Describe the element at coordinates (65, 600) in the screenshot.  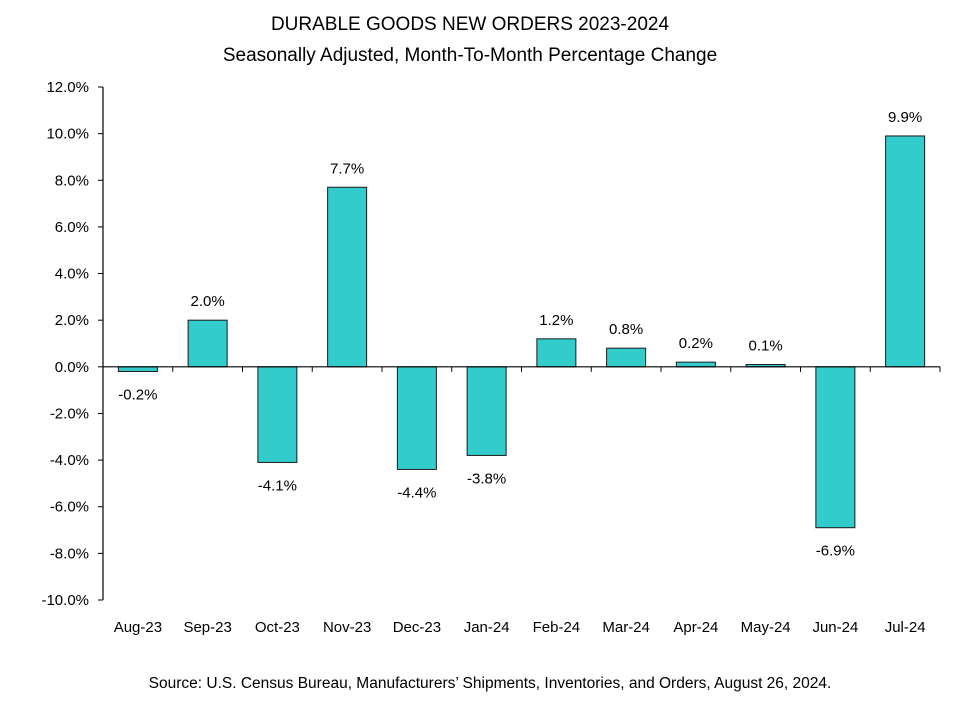
I see `y-tick-label: -10.0%` at that location.